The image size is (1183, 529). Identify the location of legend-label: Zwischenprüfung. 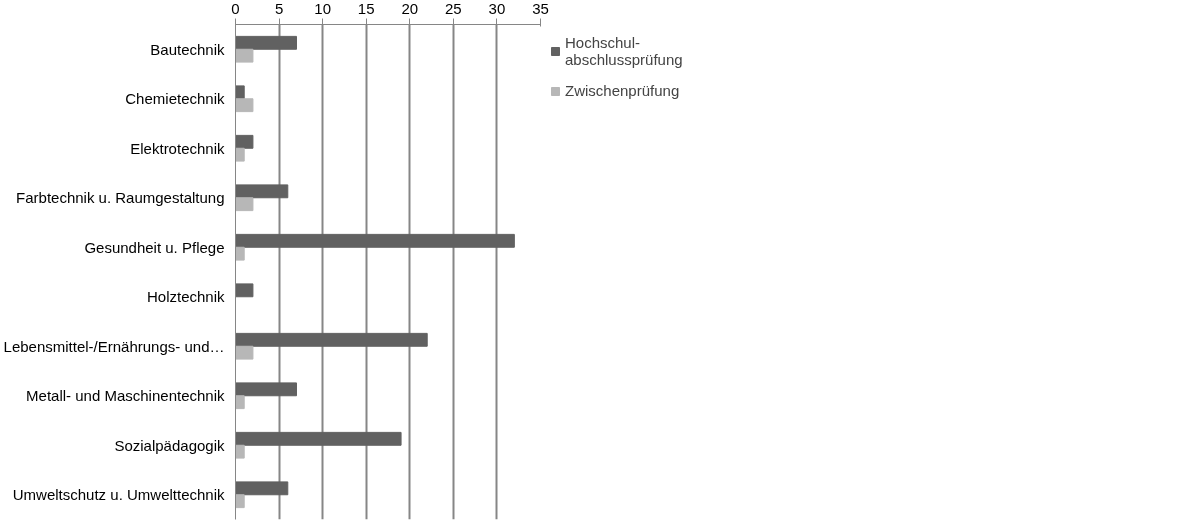
(622, 90).